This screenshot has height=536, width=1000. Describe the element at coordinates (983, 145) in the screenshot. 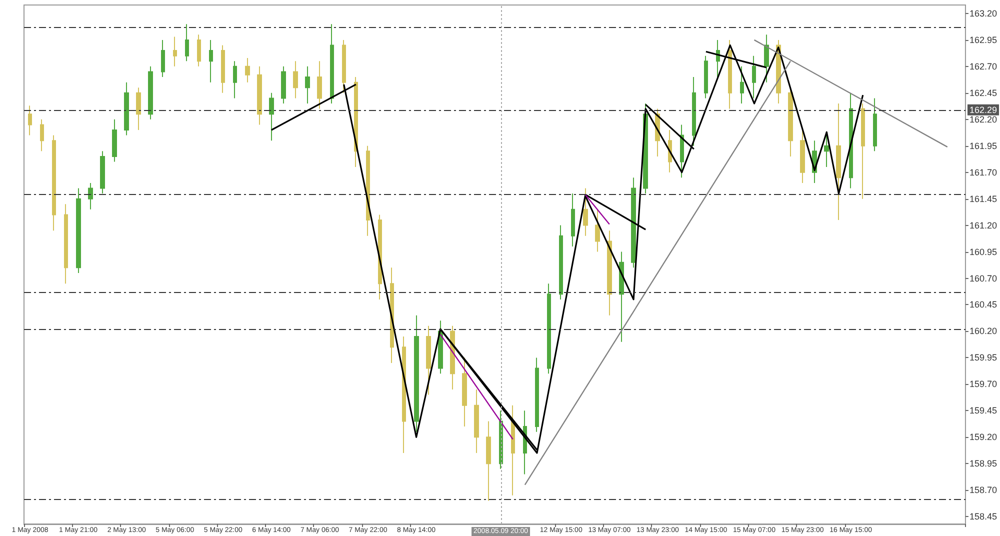

I see `y-tick-label: 161.95` at that location.